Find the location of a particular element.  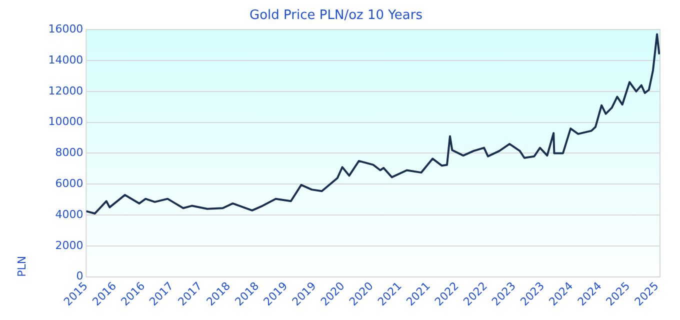

y-tick-label: 2000 is located at coordinates (69, 245).